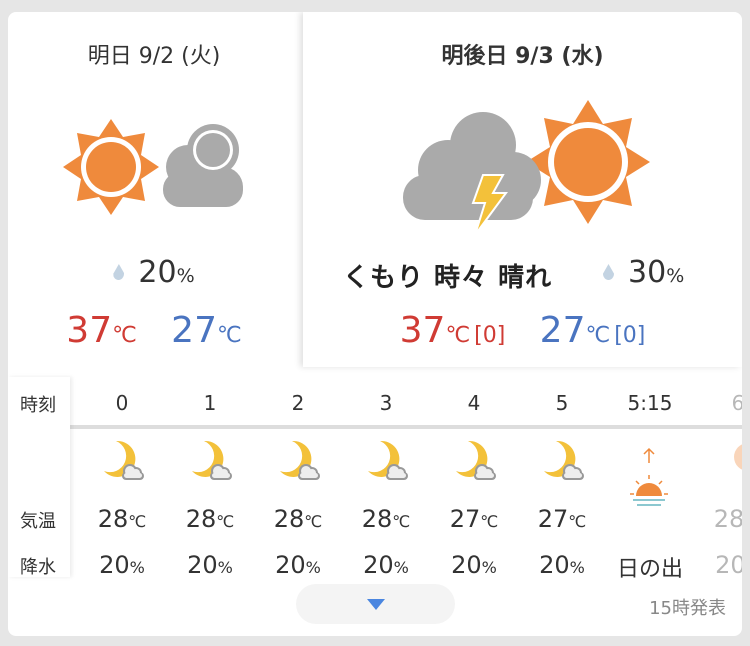  I want to click on hour-column: 0 28℃ 20%, so click(122, 478).